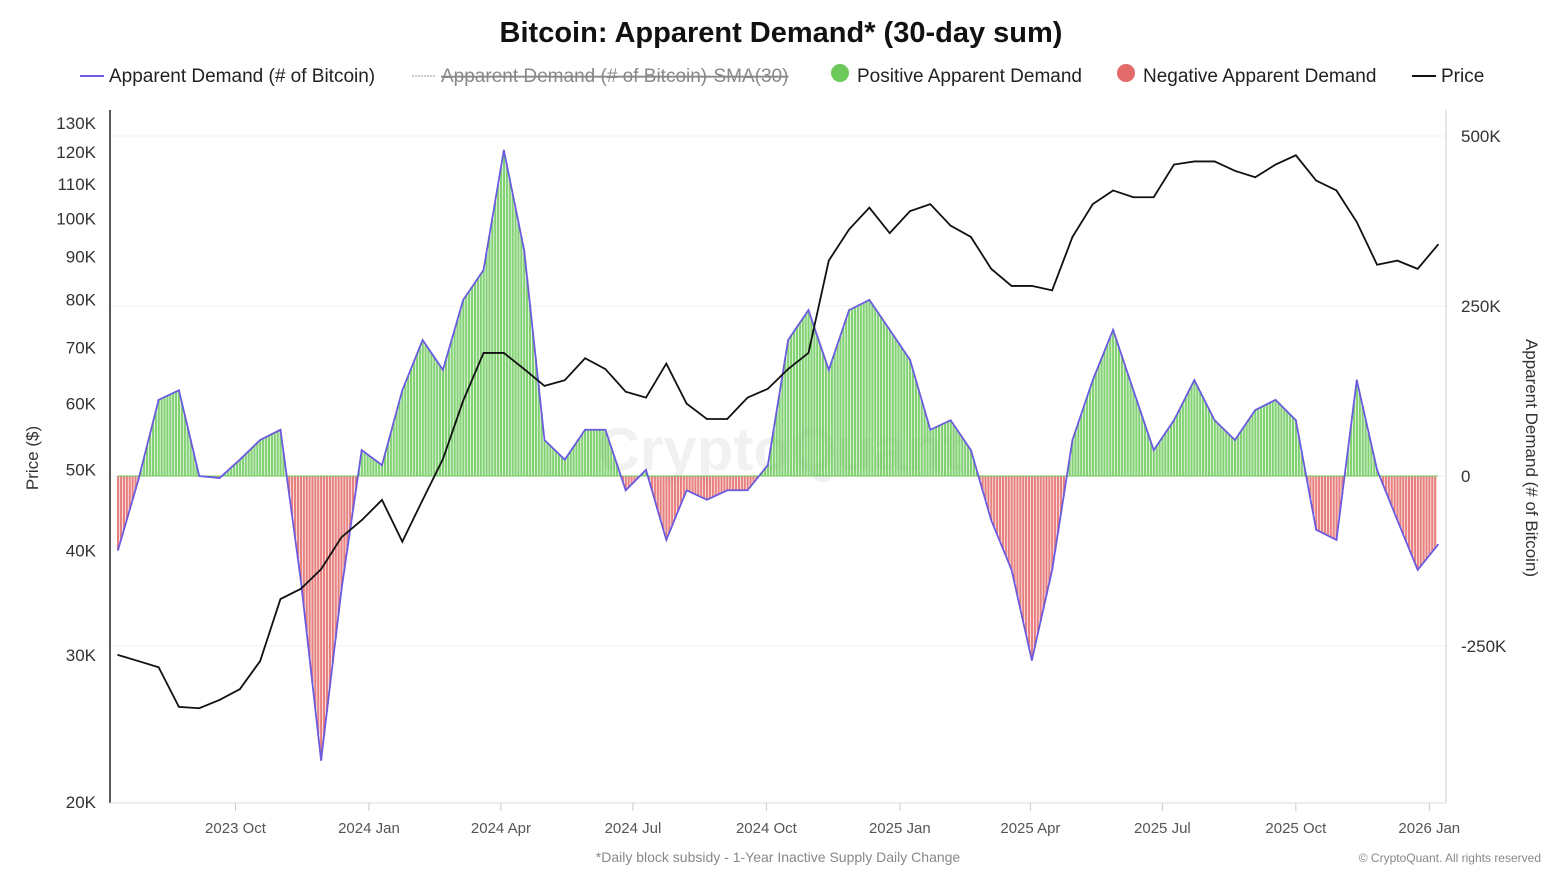 The width and height of the screenshot is (1562, 878). Describe the element at coordinates (600, 76) in the screenshot. I see `legend-item: Apparent Demand (# of Bitcoin)-SMA(30)` at that location.